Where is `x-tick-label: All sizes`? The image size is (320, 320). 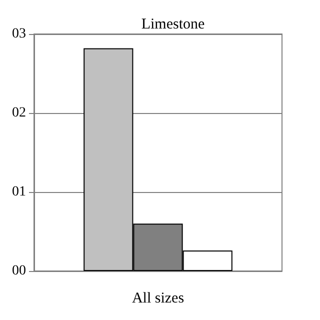 x-tick-label: All sizes is located at coordinates (158, 298).